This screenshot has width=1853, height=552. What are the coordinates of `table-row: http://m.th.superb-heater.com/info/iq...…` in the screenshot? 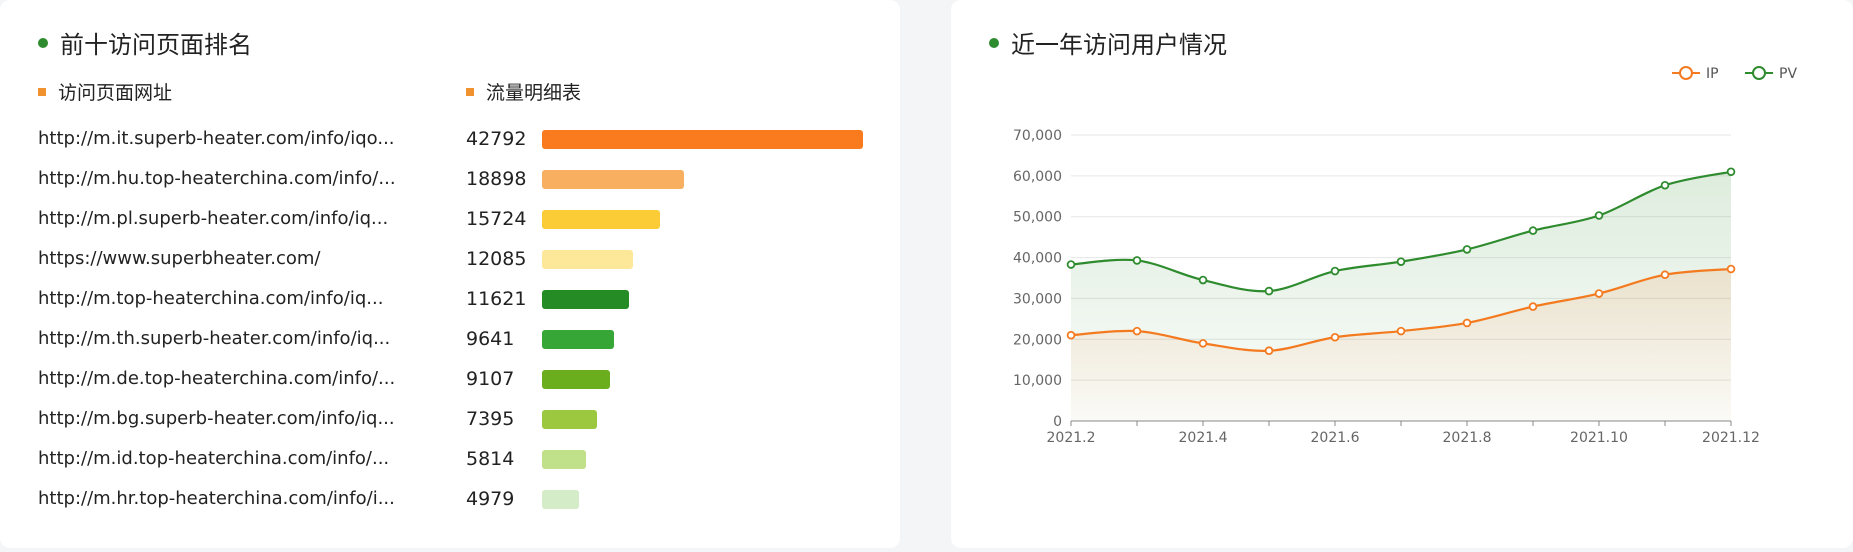 It's located at (450, 339).